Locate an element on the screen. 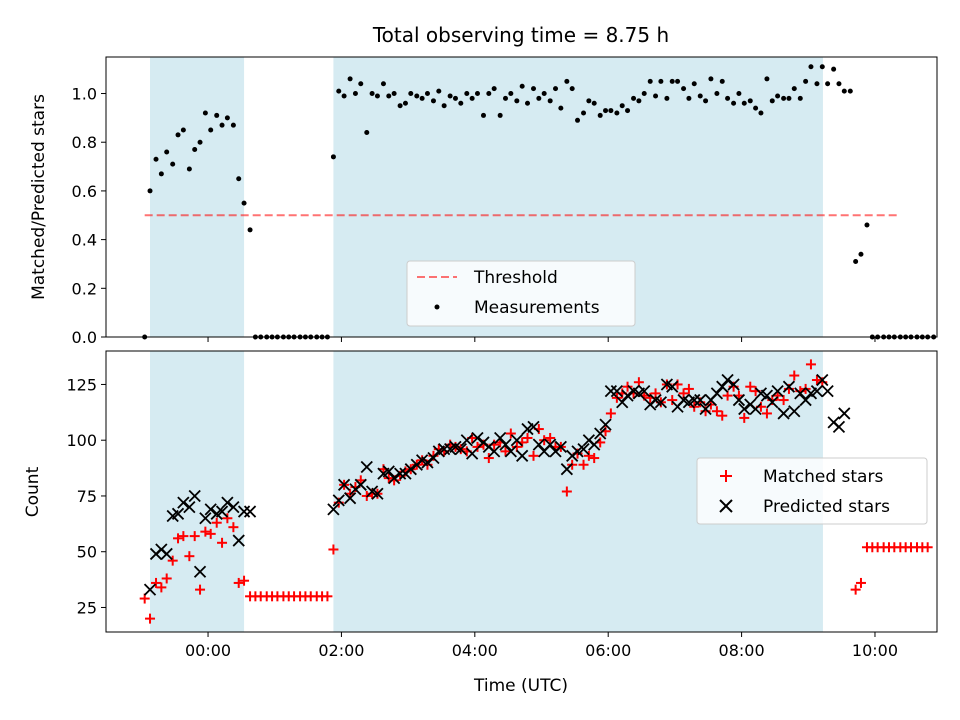 The image size is (960, 720). observing-band is located at coordinates (197, 491).